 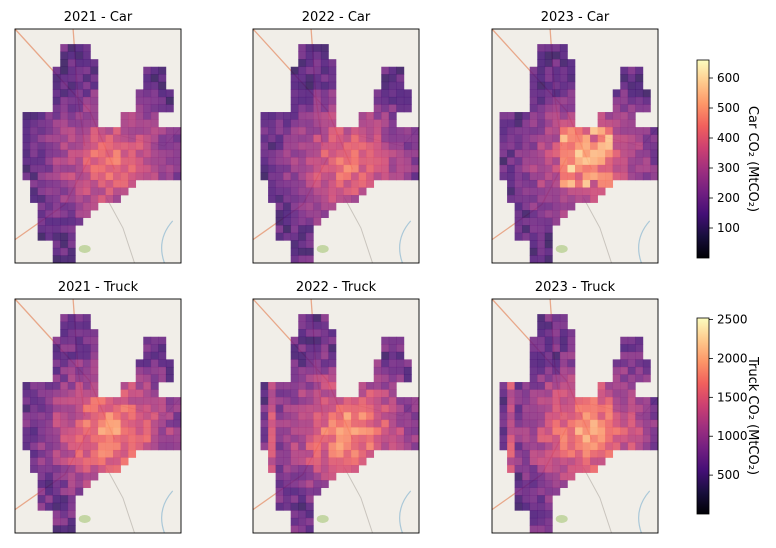 What do you see at coordinates (575, 287) in the screenshot?
I see `panel-title: 2023 - Truck` at bounding box center [575, 287].